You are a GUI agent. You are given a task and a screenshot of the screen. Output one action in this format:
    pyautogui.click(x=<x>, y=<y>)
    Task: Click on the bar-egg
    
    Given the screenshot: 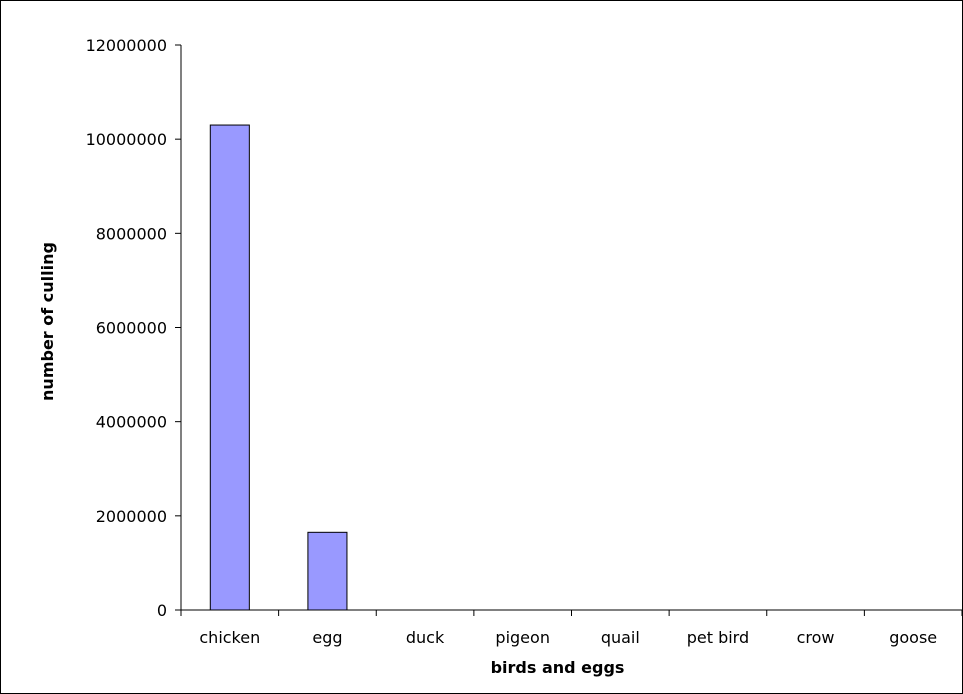 What is the action you would take?
    pyautogui.click(x=327, y=571)
    